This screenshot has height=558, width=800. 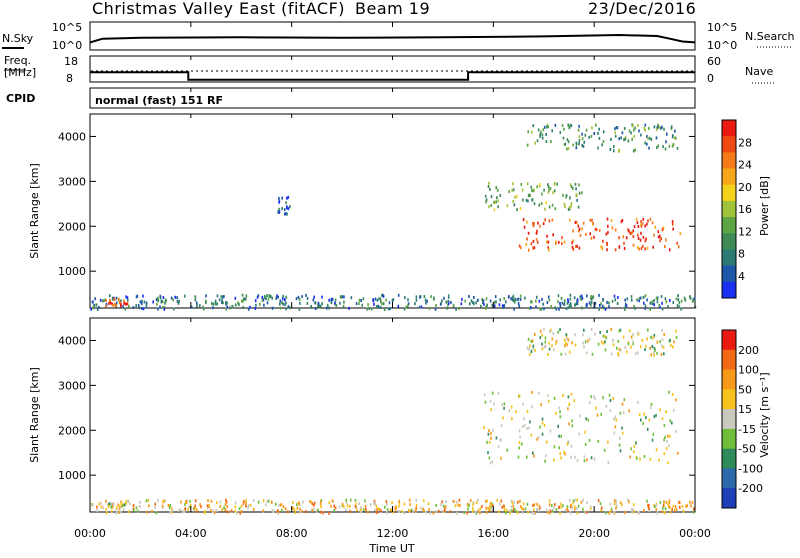 What do you see at coordinates (392, 9) in the screenshot?
I see `beam-label: Beam 19` at bounding box center [392, 9].